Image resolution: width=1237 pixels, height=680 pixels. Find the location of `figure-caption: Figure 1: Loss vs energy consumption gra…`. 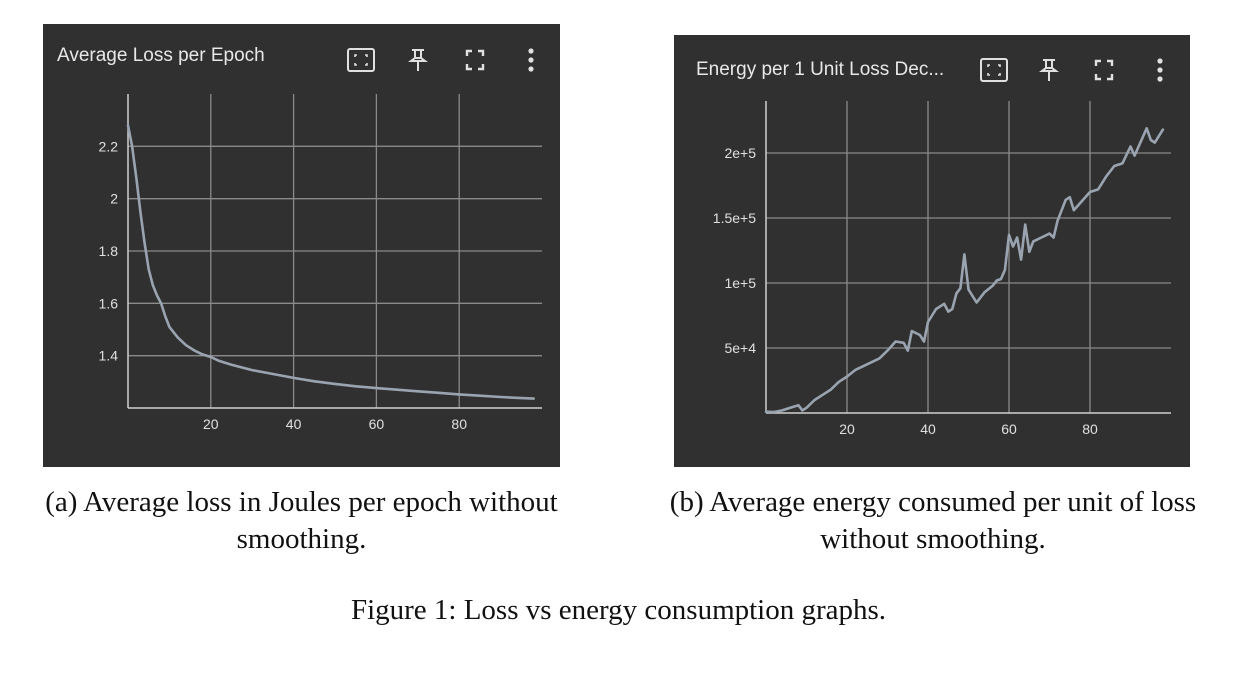

figure-caption: Figure 1: Loss vs energy consumption gra… is located at coordinates (618, 610).